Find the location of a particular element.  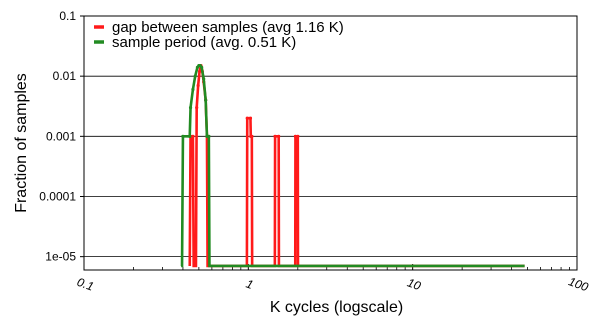

x-tick-label: 1 is located at coordinates (249, 284).